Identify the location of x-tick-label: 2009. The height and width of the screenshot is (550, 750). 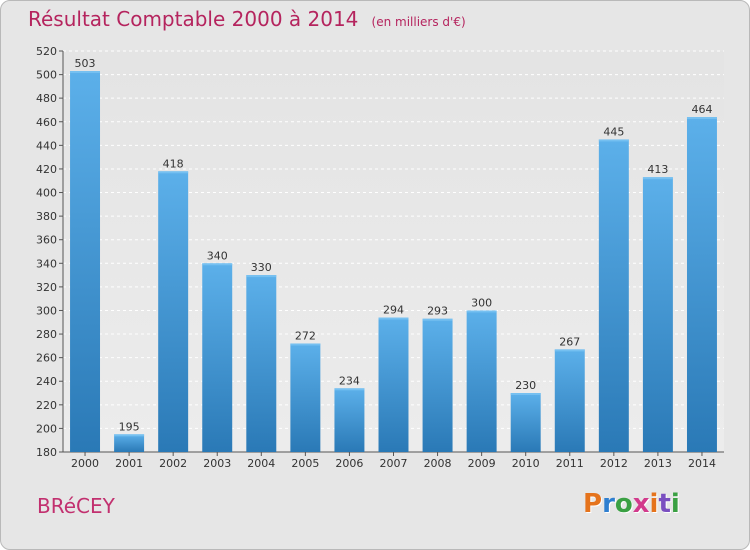
(482, 463).